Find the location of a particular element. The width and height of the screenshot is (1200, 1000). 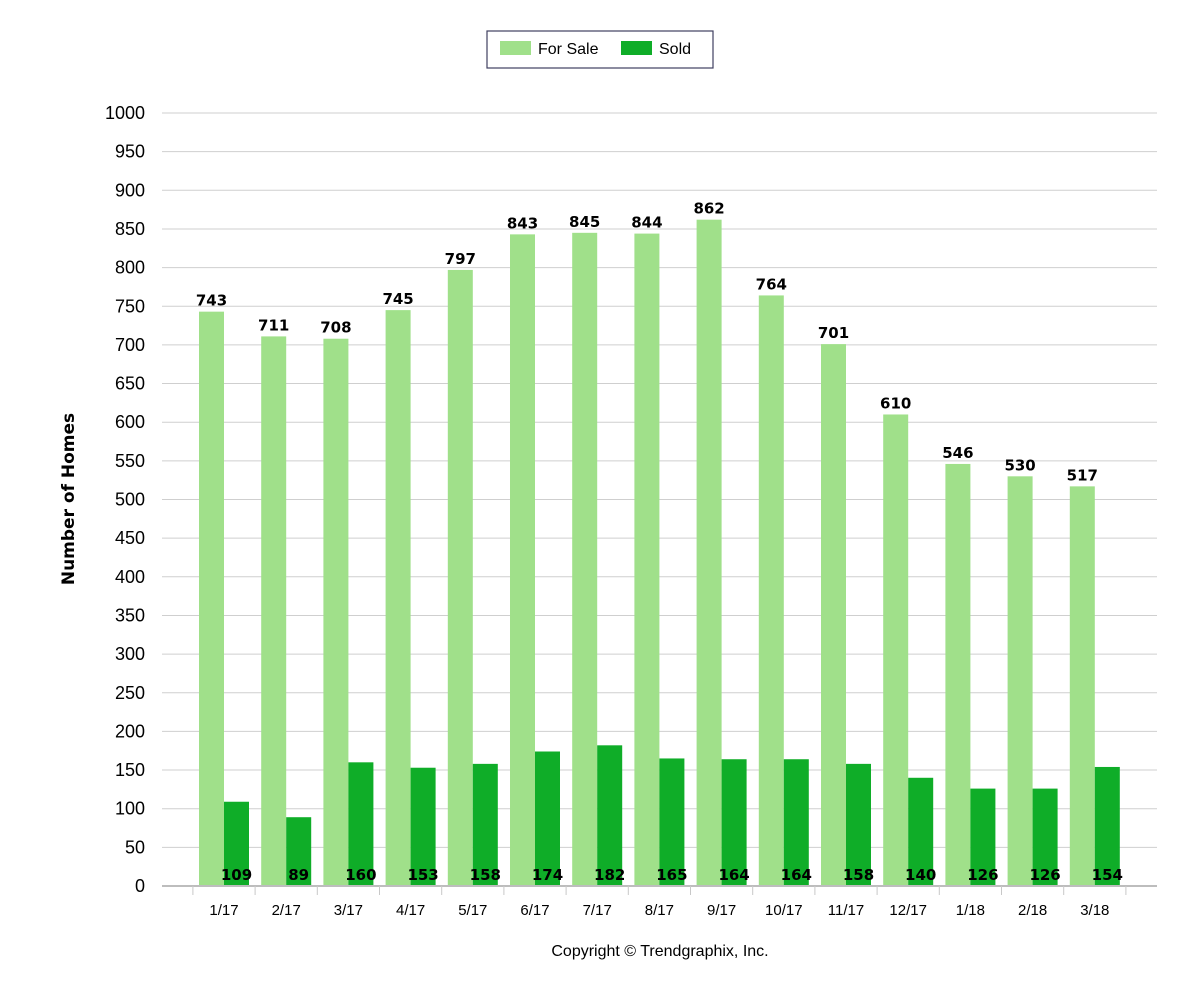

data-label-for-sale: 711 is located at coordinates (273, 325).